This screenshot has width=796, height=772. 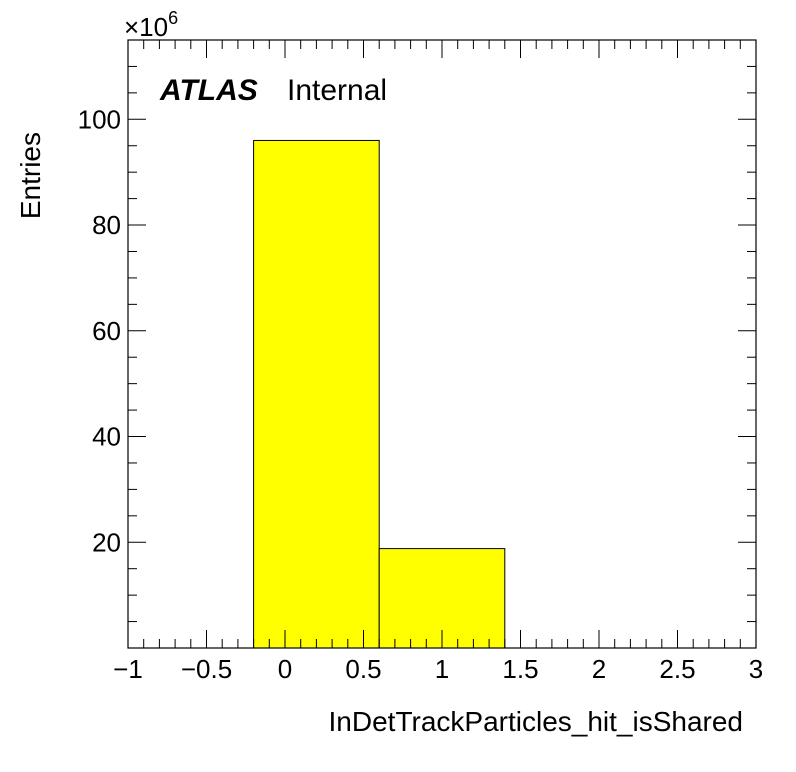 I want to click on x-tick-labels: −1 −0.5 0 0.5 1 1.5 2 2.5 3, so click(x=438, y=669).